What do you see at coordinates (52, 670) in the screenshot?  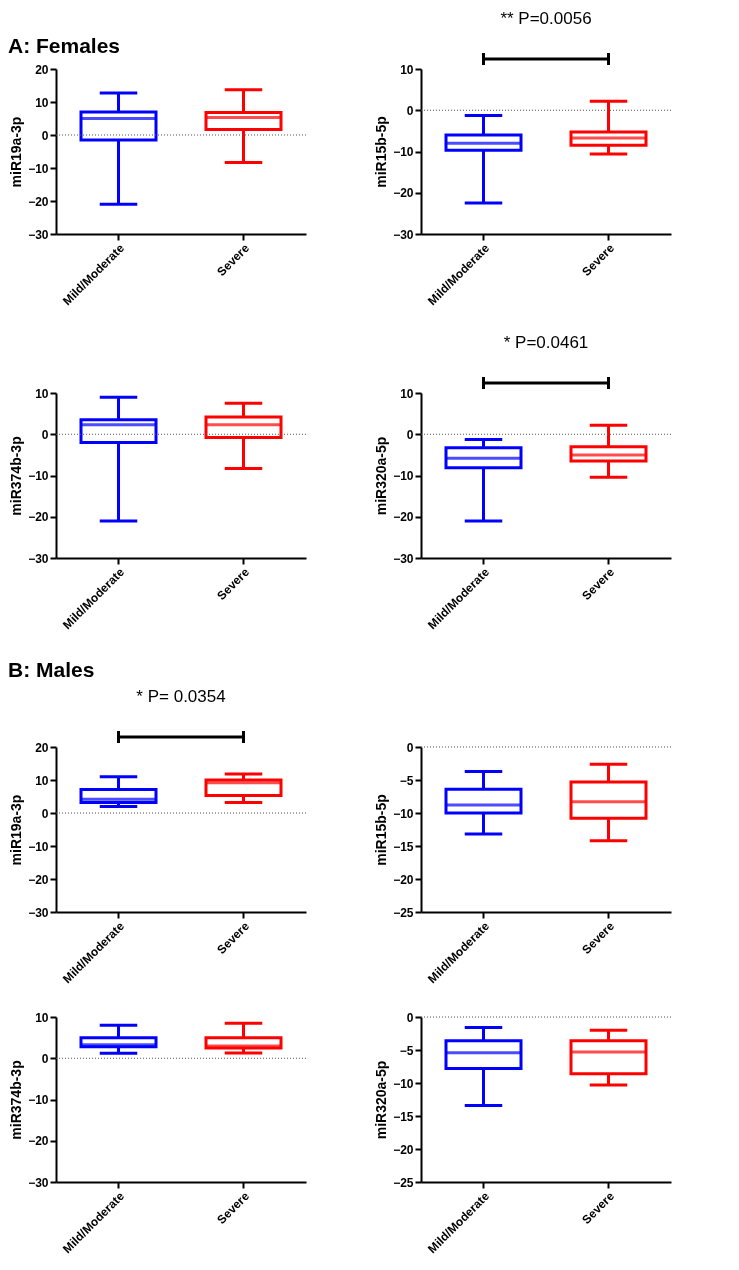 I see `chart-title: B: Males` at bounding box center [52, 670].